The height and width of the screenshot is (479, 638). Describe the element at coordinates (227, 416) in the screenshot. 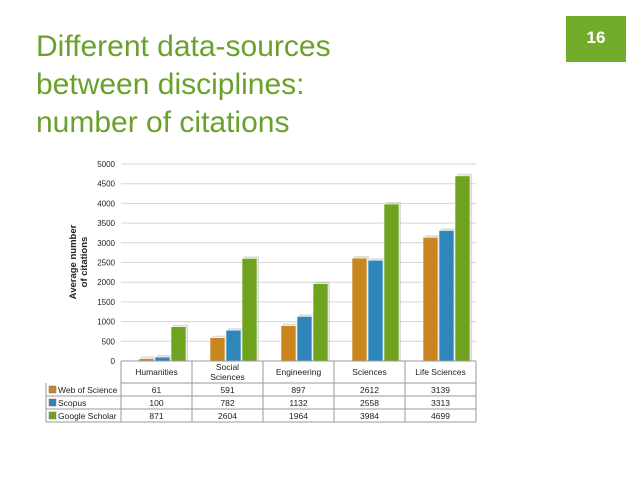

I see `table-value: 2604` at that location.